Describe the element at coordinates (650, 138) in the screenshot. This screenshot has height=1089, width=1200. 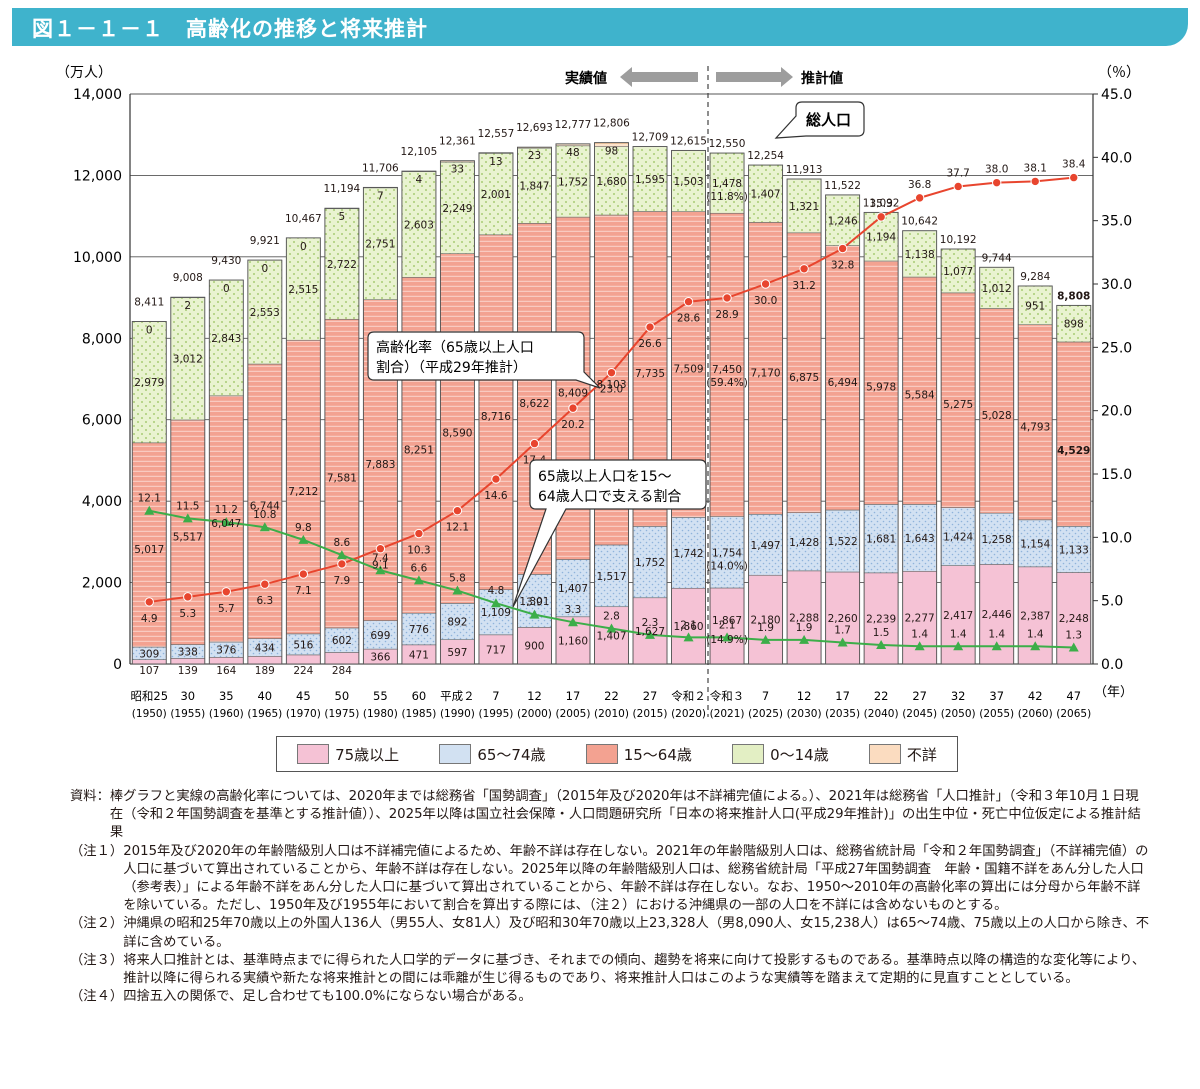
I see `bar-label: 12,709` at that location.